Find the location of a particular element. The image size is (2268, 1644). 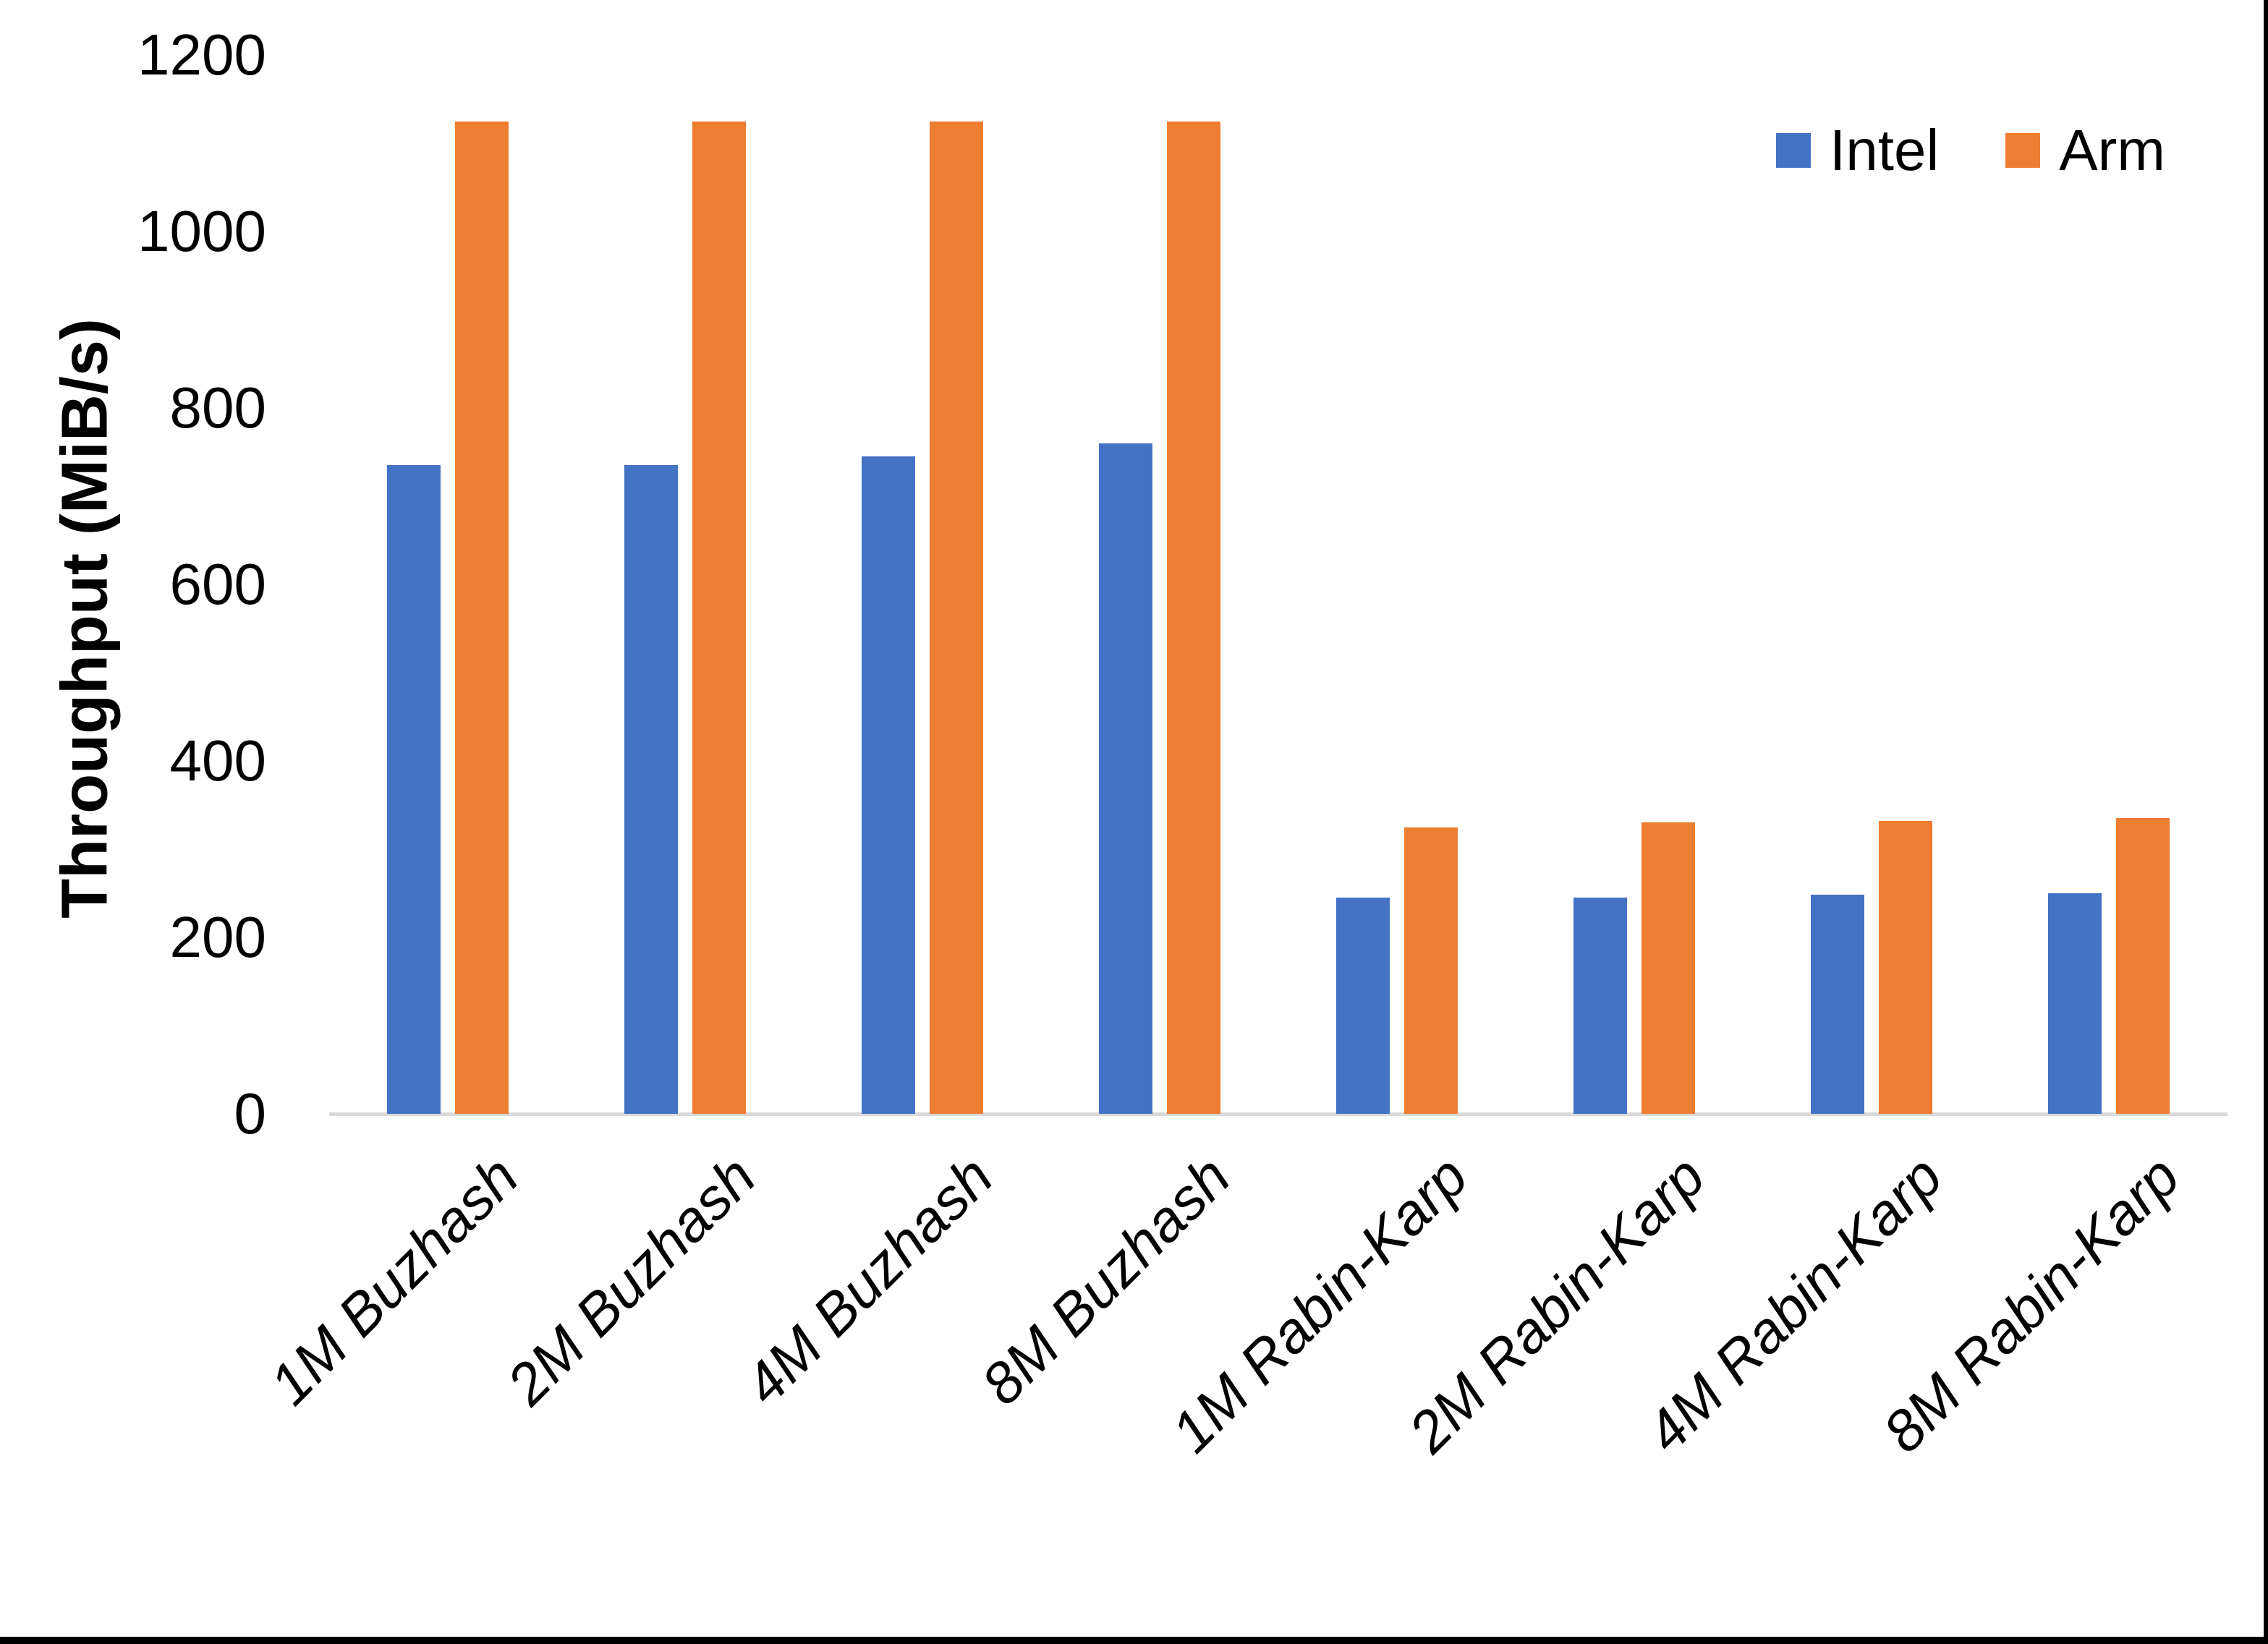

x-category-label-2m-buzhash: 2M Buzhash is located at coordinates (631, 1280).